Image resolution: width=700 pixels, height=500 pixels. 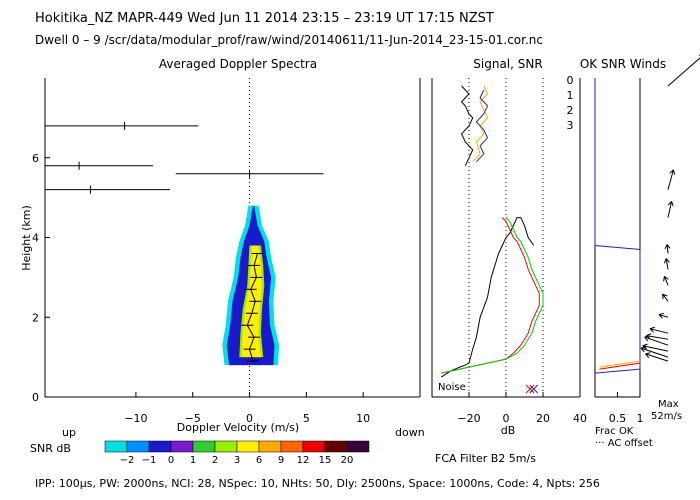 I want to click on filter-label: FCA Filter B2 5m/s, so click(x=485, y=458).